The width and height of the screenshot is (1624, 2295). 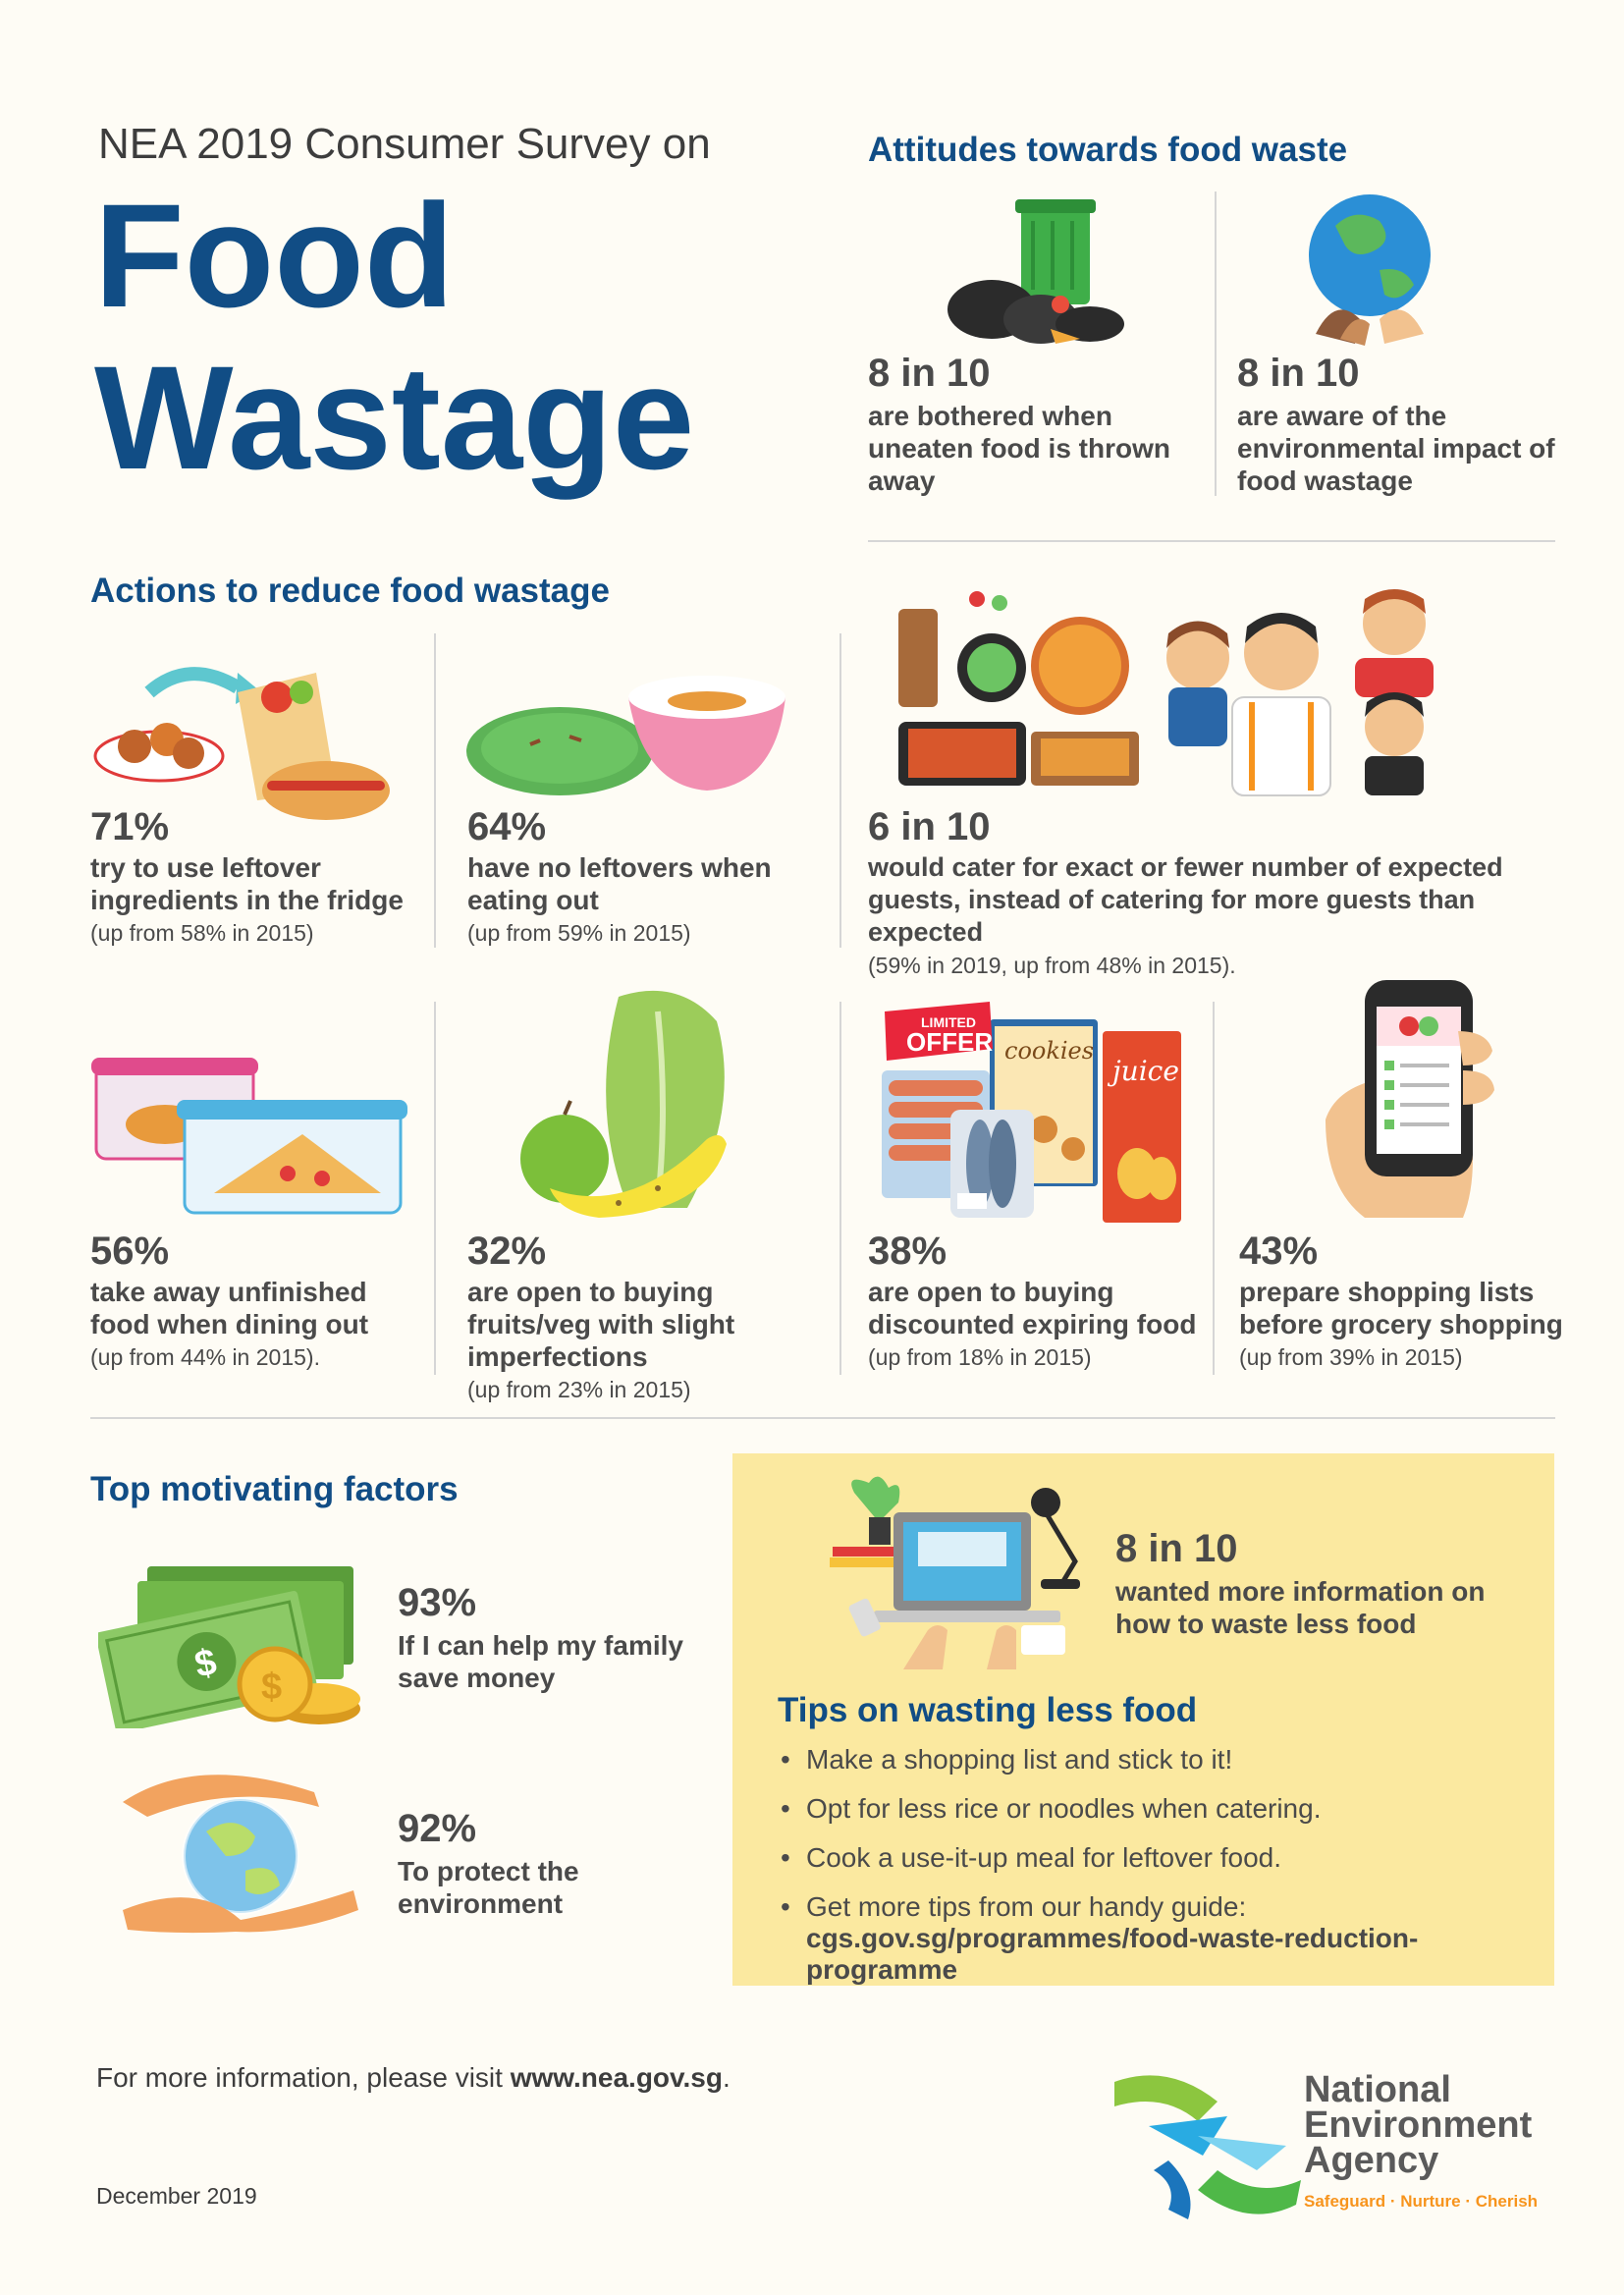 What do you see at coordinates (435, 1188) in the screenshot?
I see `actions-row2-divider-a` at bounding box center [435, 1188].